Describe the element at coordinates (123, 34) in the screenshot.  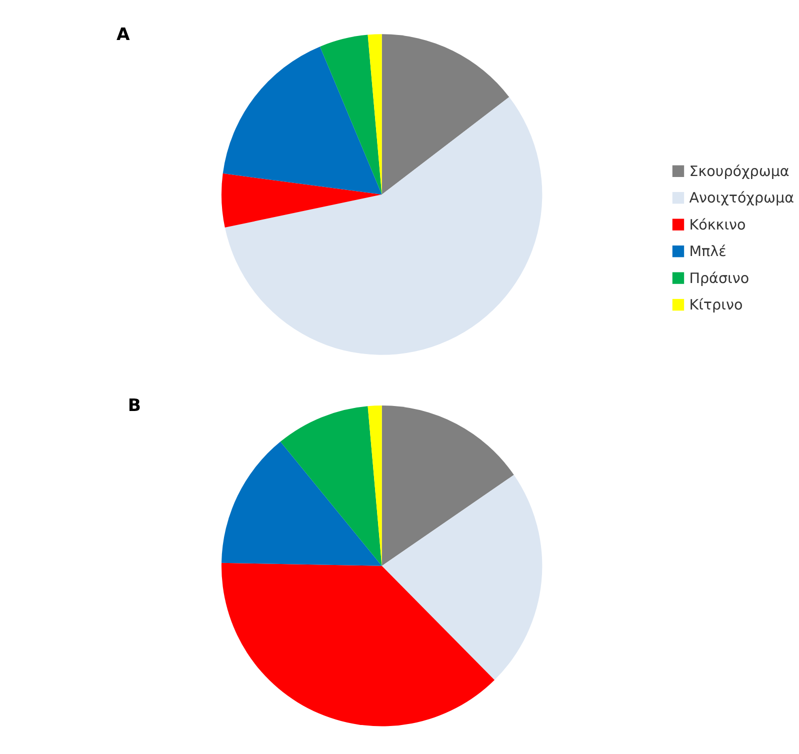
I see `chart-title: A` at that location.